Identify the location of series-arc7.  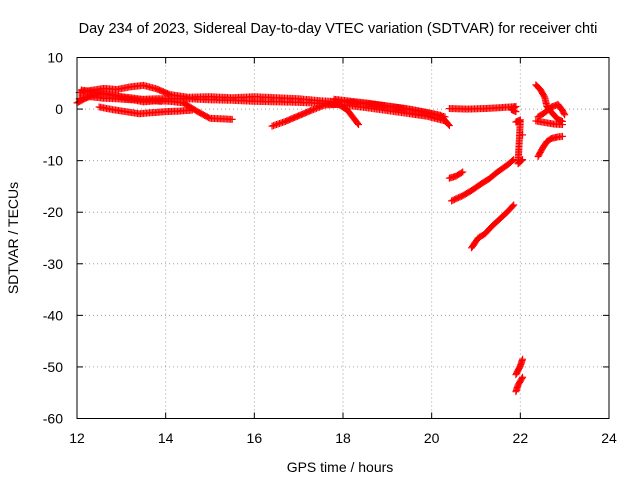
(391, 112).